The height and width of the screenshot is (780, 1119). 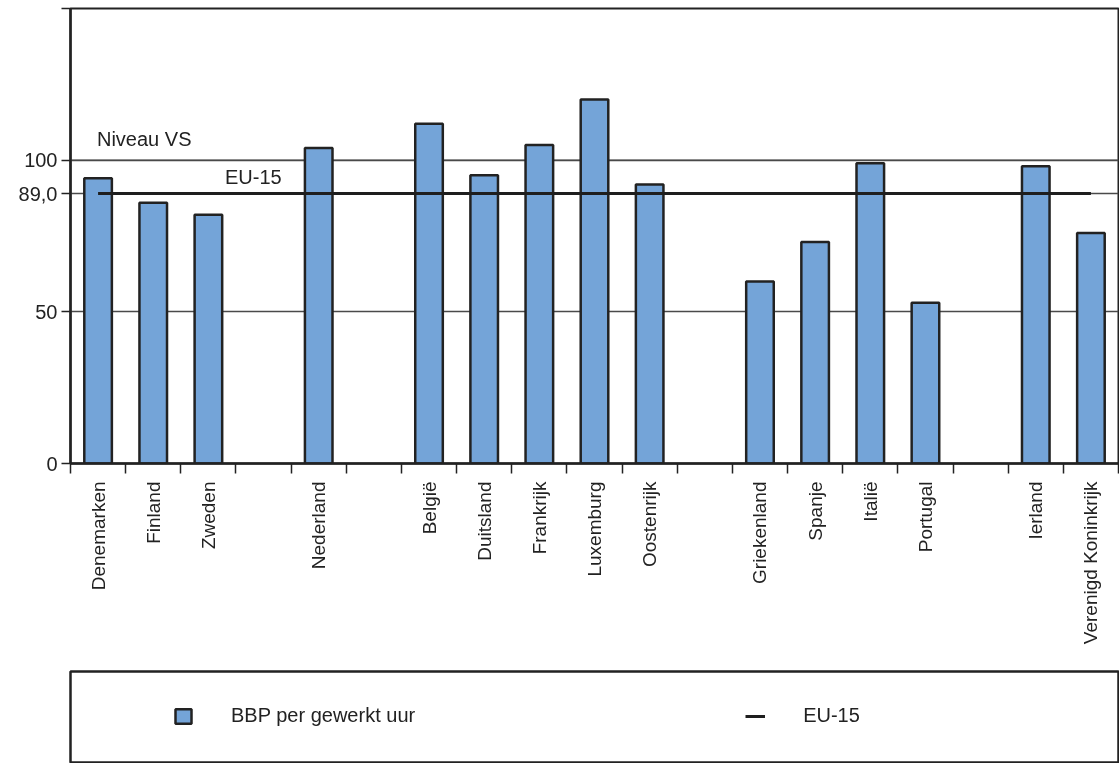 I want to click on x-tick-label: Italië, so click(x=870, y=501).